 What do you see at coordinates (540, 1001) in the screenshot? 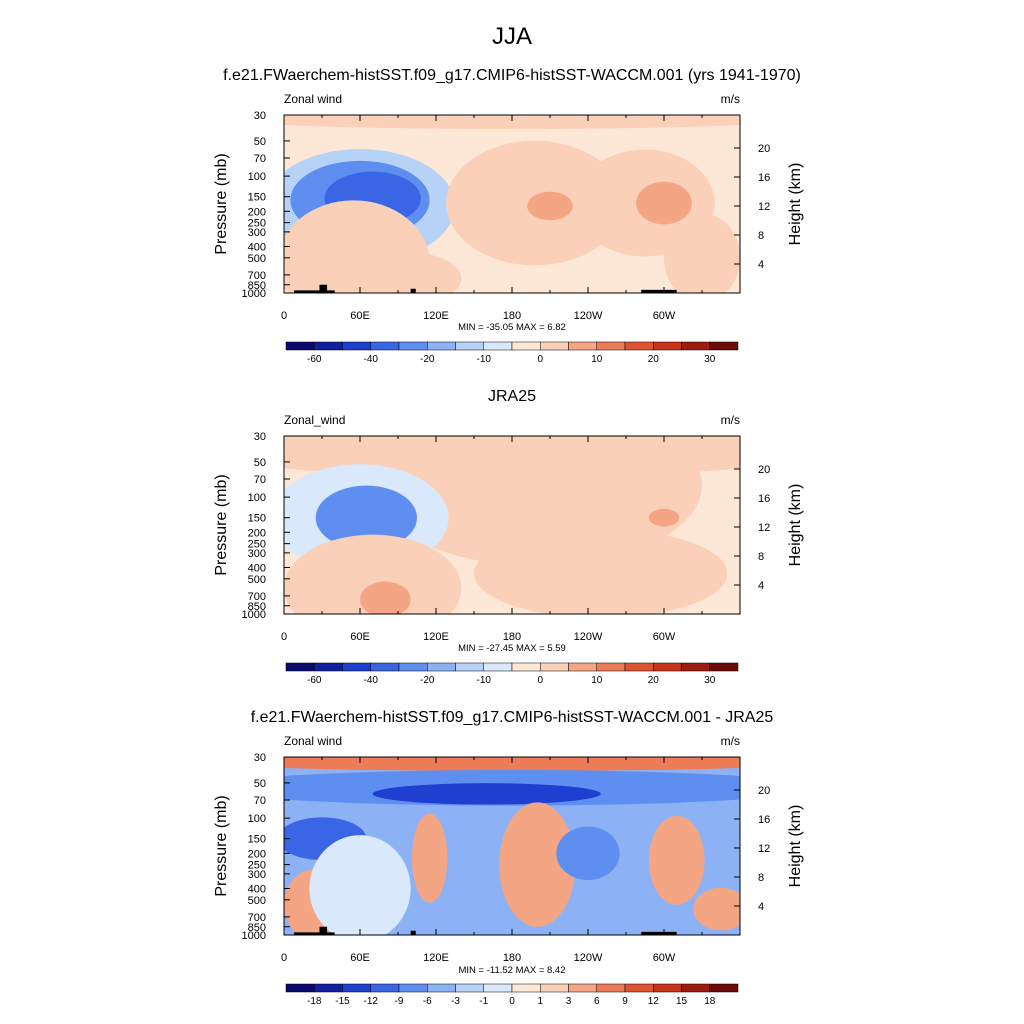
I see `colorbar-label: 1` at bounding box center [540, 1001].